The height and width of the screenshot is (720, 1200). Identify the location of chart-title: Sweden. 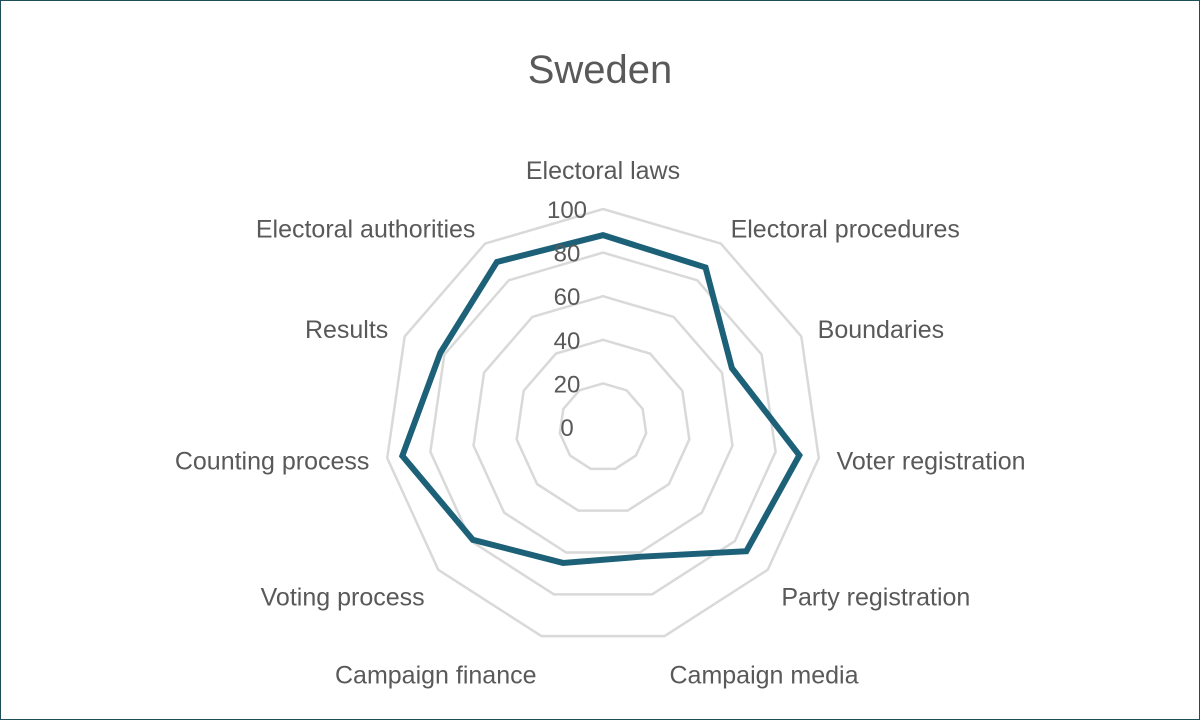
(600, 70).